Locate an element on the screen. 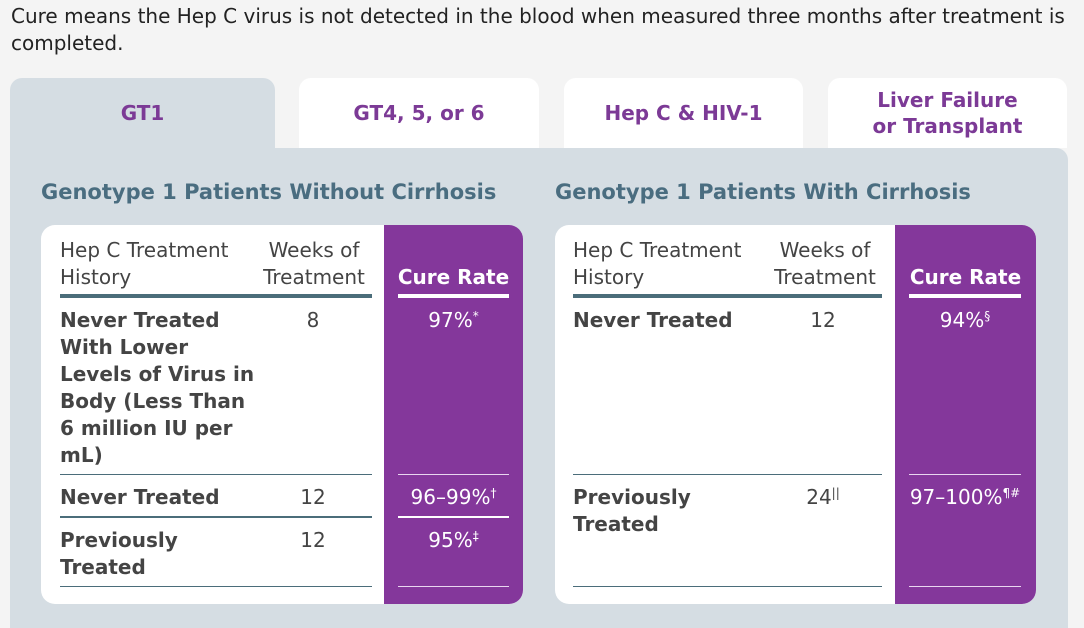 The height and width of the screenshot is (628, 1084). left-row1-cure-value: 97% is located at coordinates (450, 320).